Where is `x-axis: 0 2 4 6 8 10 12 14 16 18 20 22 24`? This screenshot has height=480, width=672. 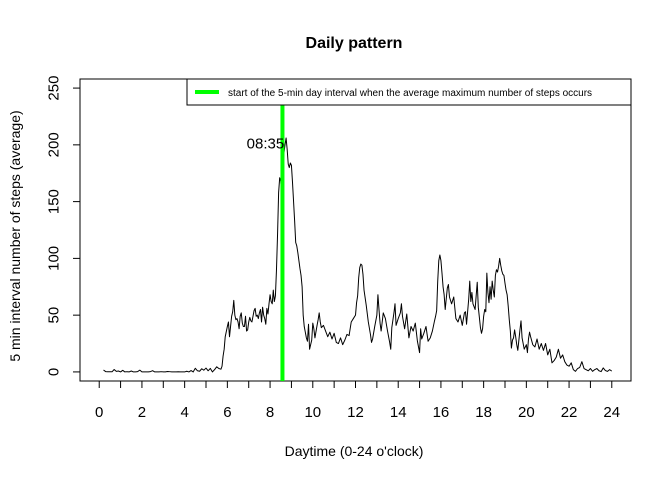 x-axis: 0 2 4 6 8 10 12 14 16 18 20 22 24 is located at coordinates (357, 400).